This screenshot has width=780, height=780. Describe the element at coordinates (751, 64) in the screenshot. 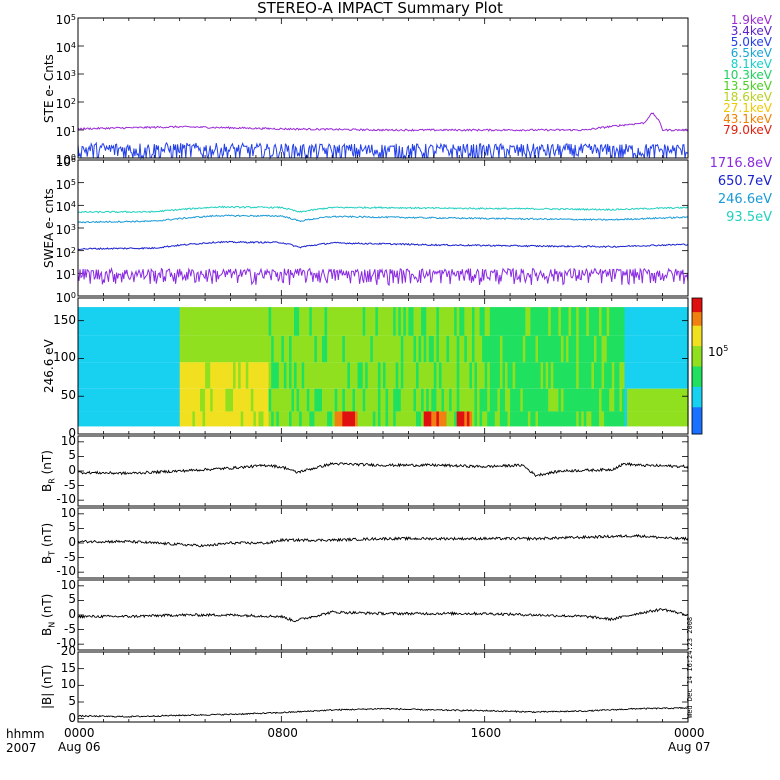

I see `ste-legend-entry: 8.1keV` at that location.